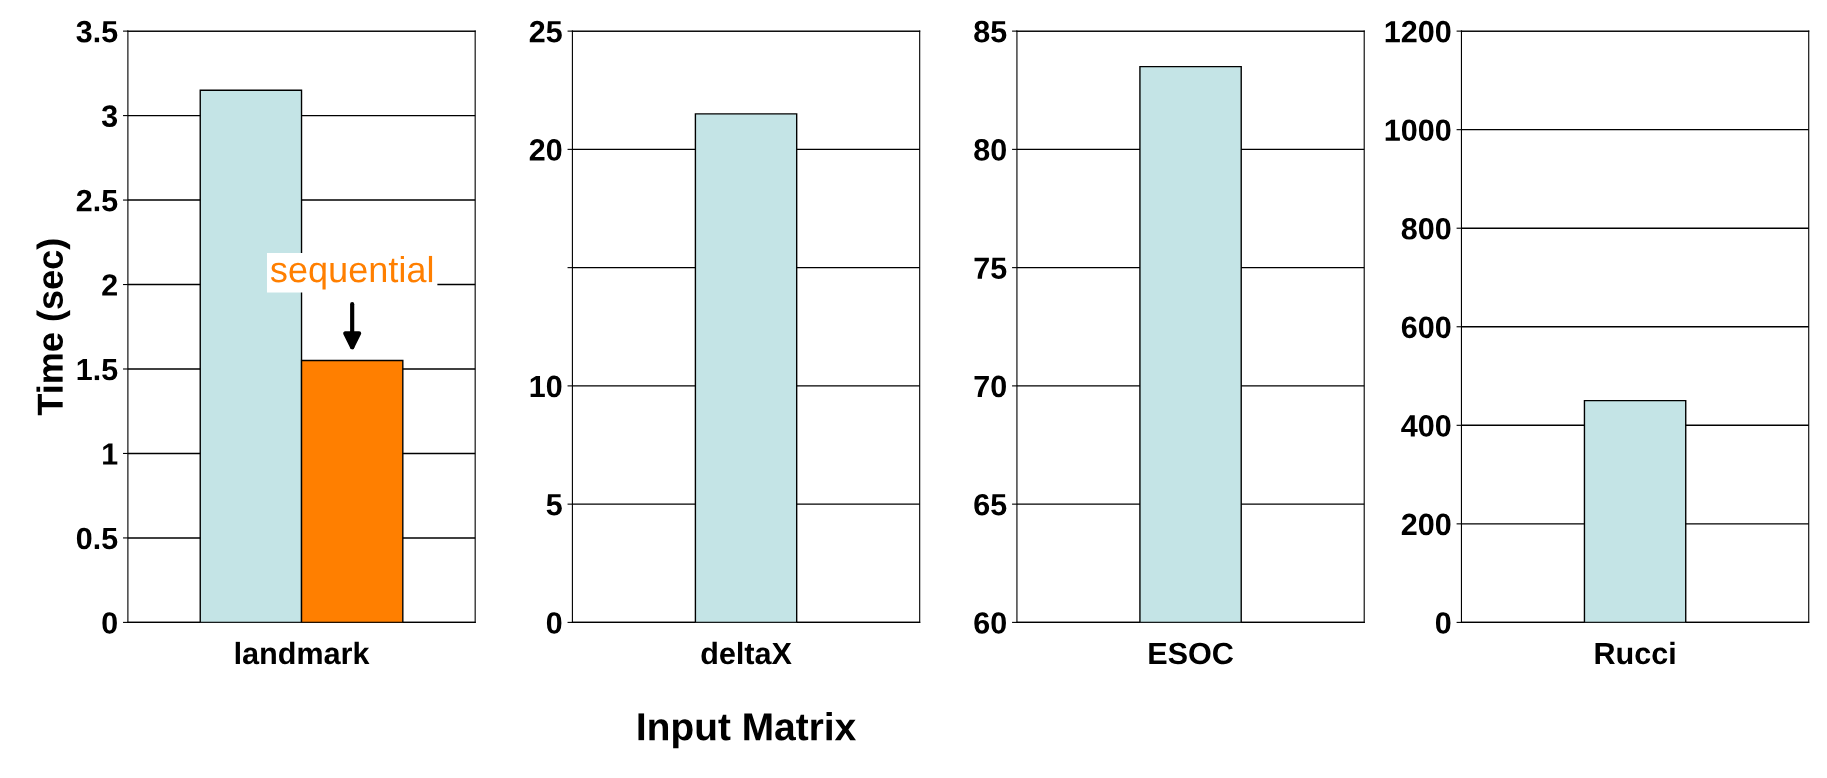 Image resolution: width=1827 pixels, height=778 pixels. Describe the element at coordinates (97, 200) in the screenshot. I see `y-tick-label: 2.5` at that location.